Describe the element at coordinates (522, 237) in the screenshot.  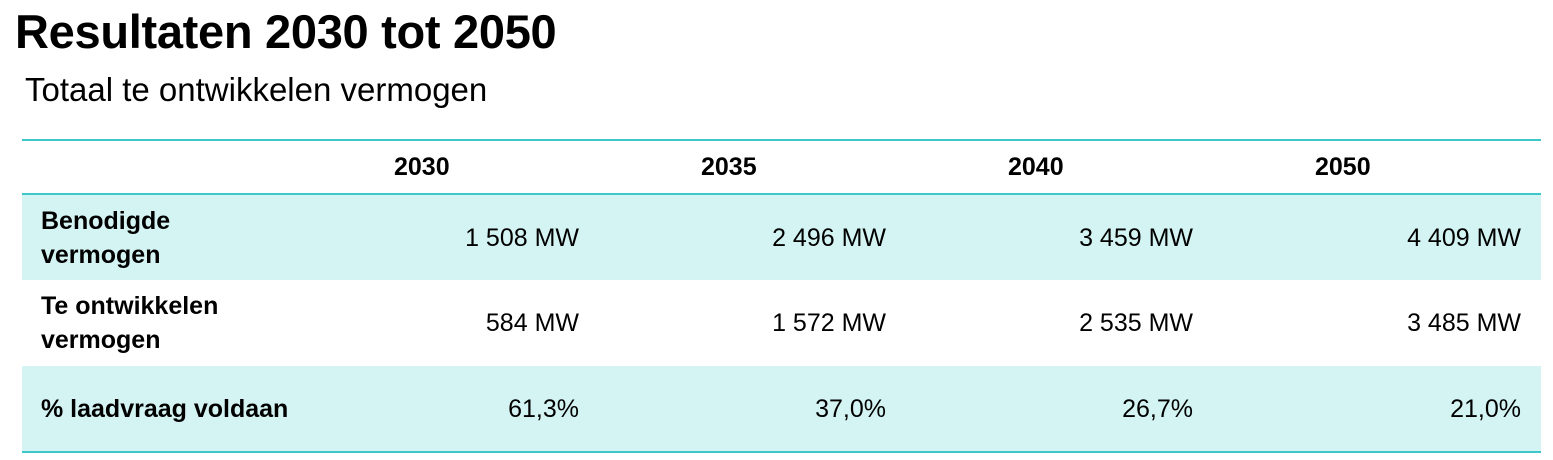
I see `table-cell: 1 508 MW` at that location.